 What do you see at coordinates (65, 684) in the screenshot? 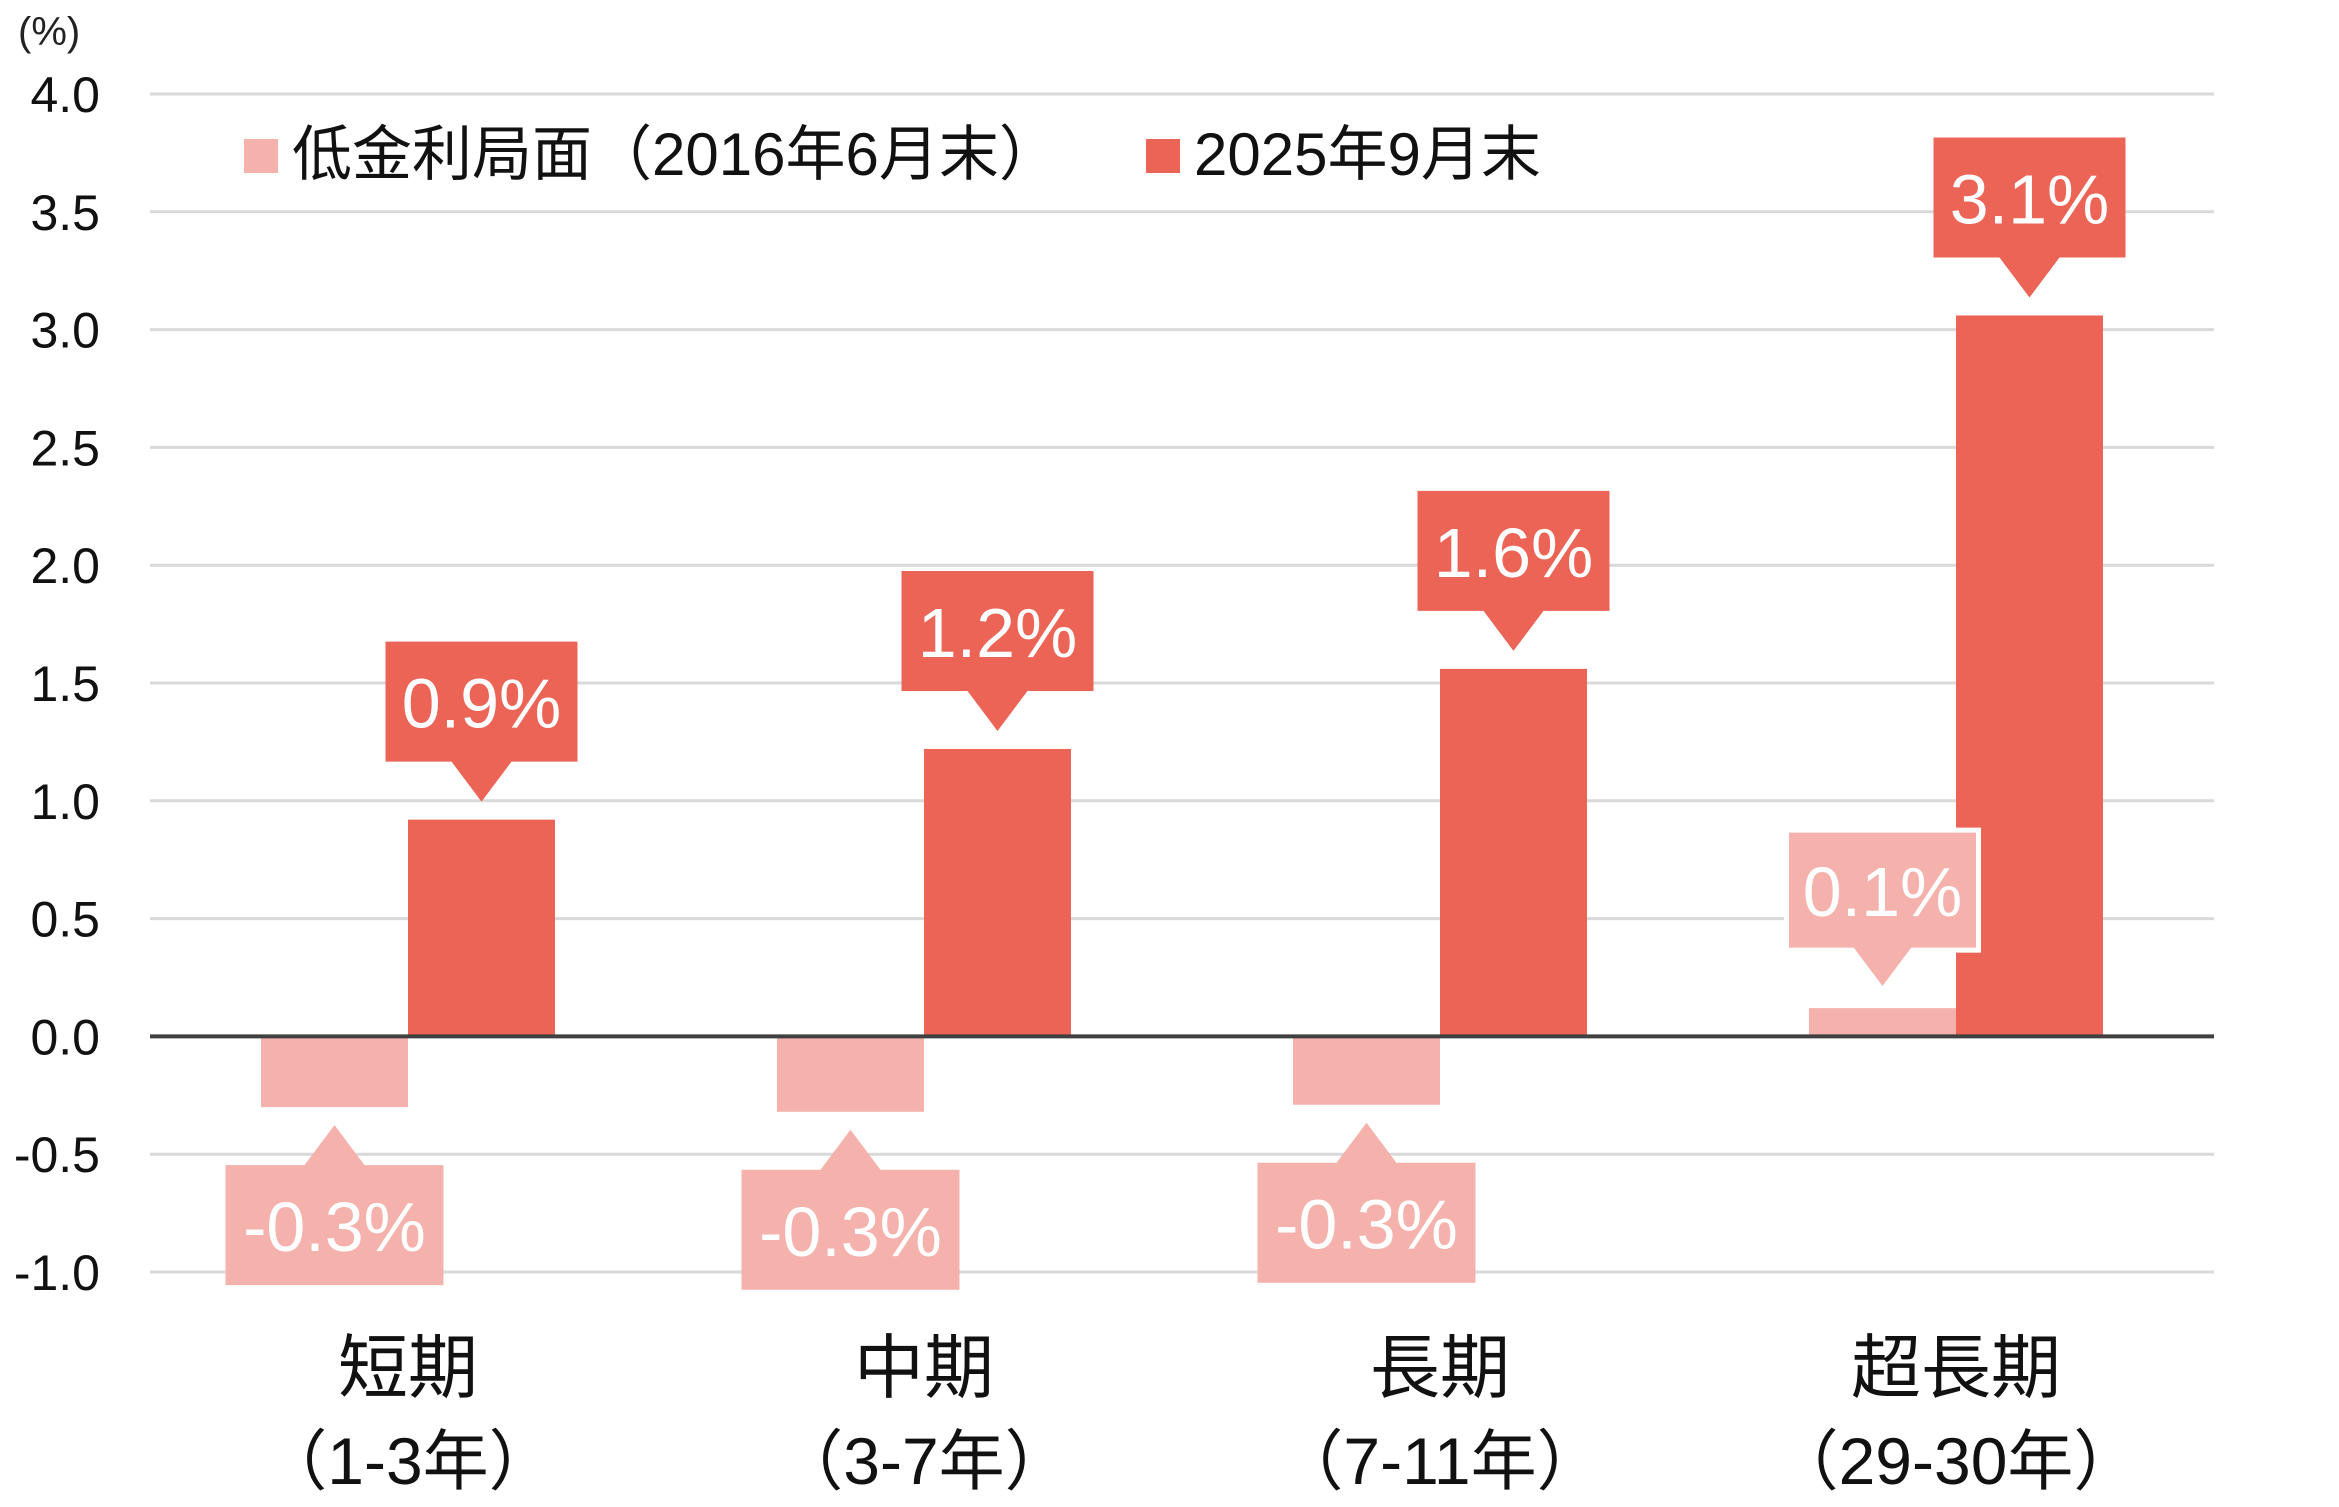
I see `y-tick-label: 1.5` at bounding box center [65, 684].